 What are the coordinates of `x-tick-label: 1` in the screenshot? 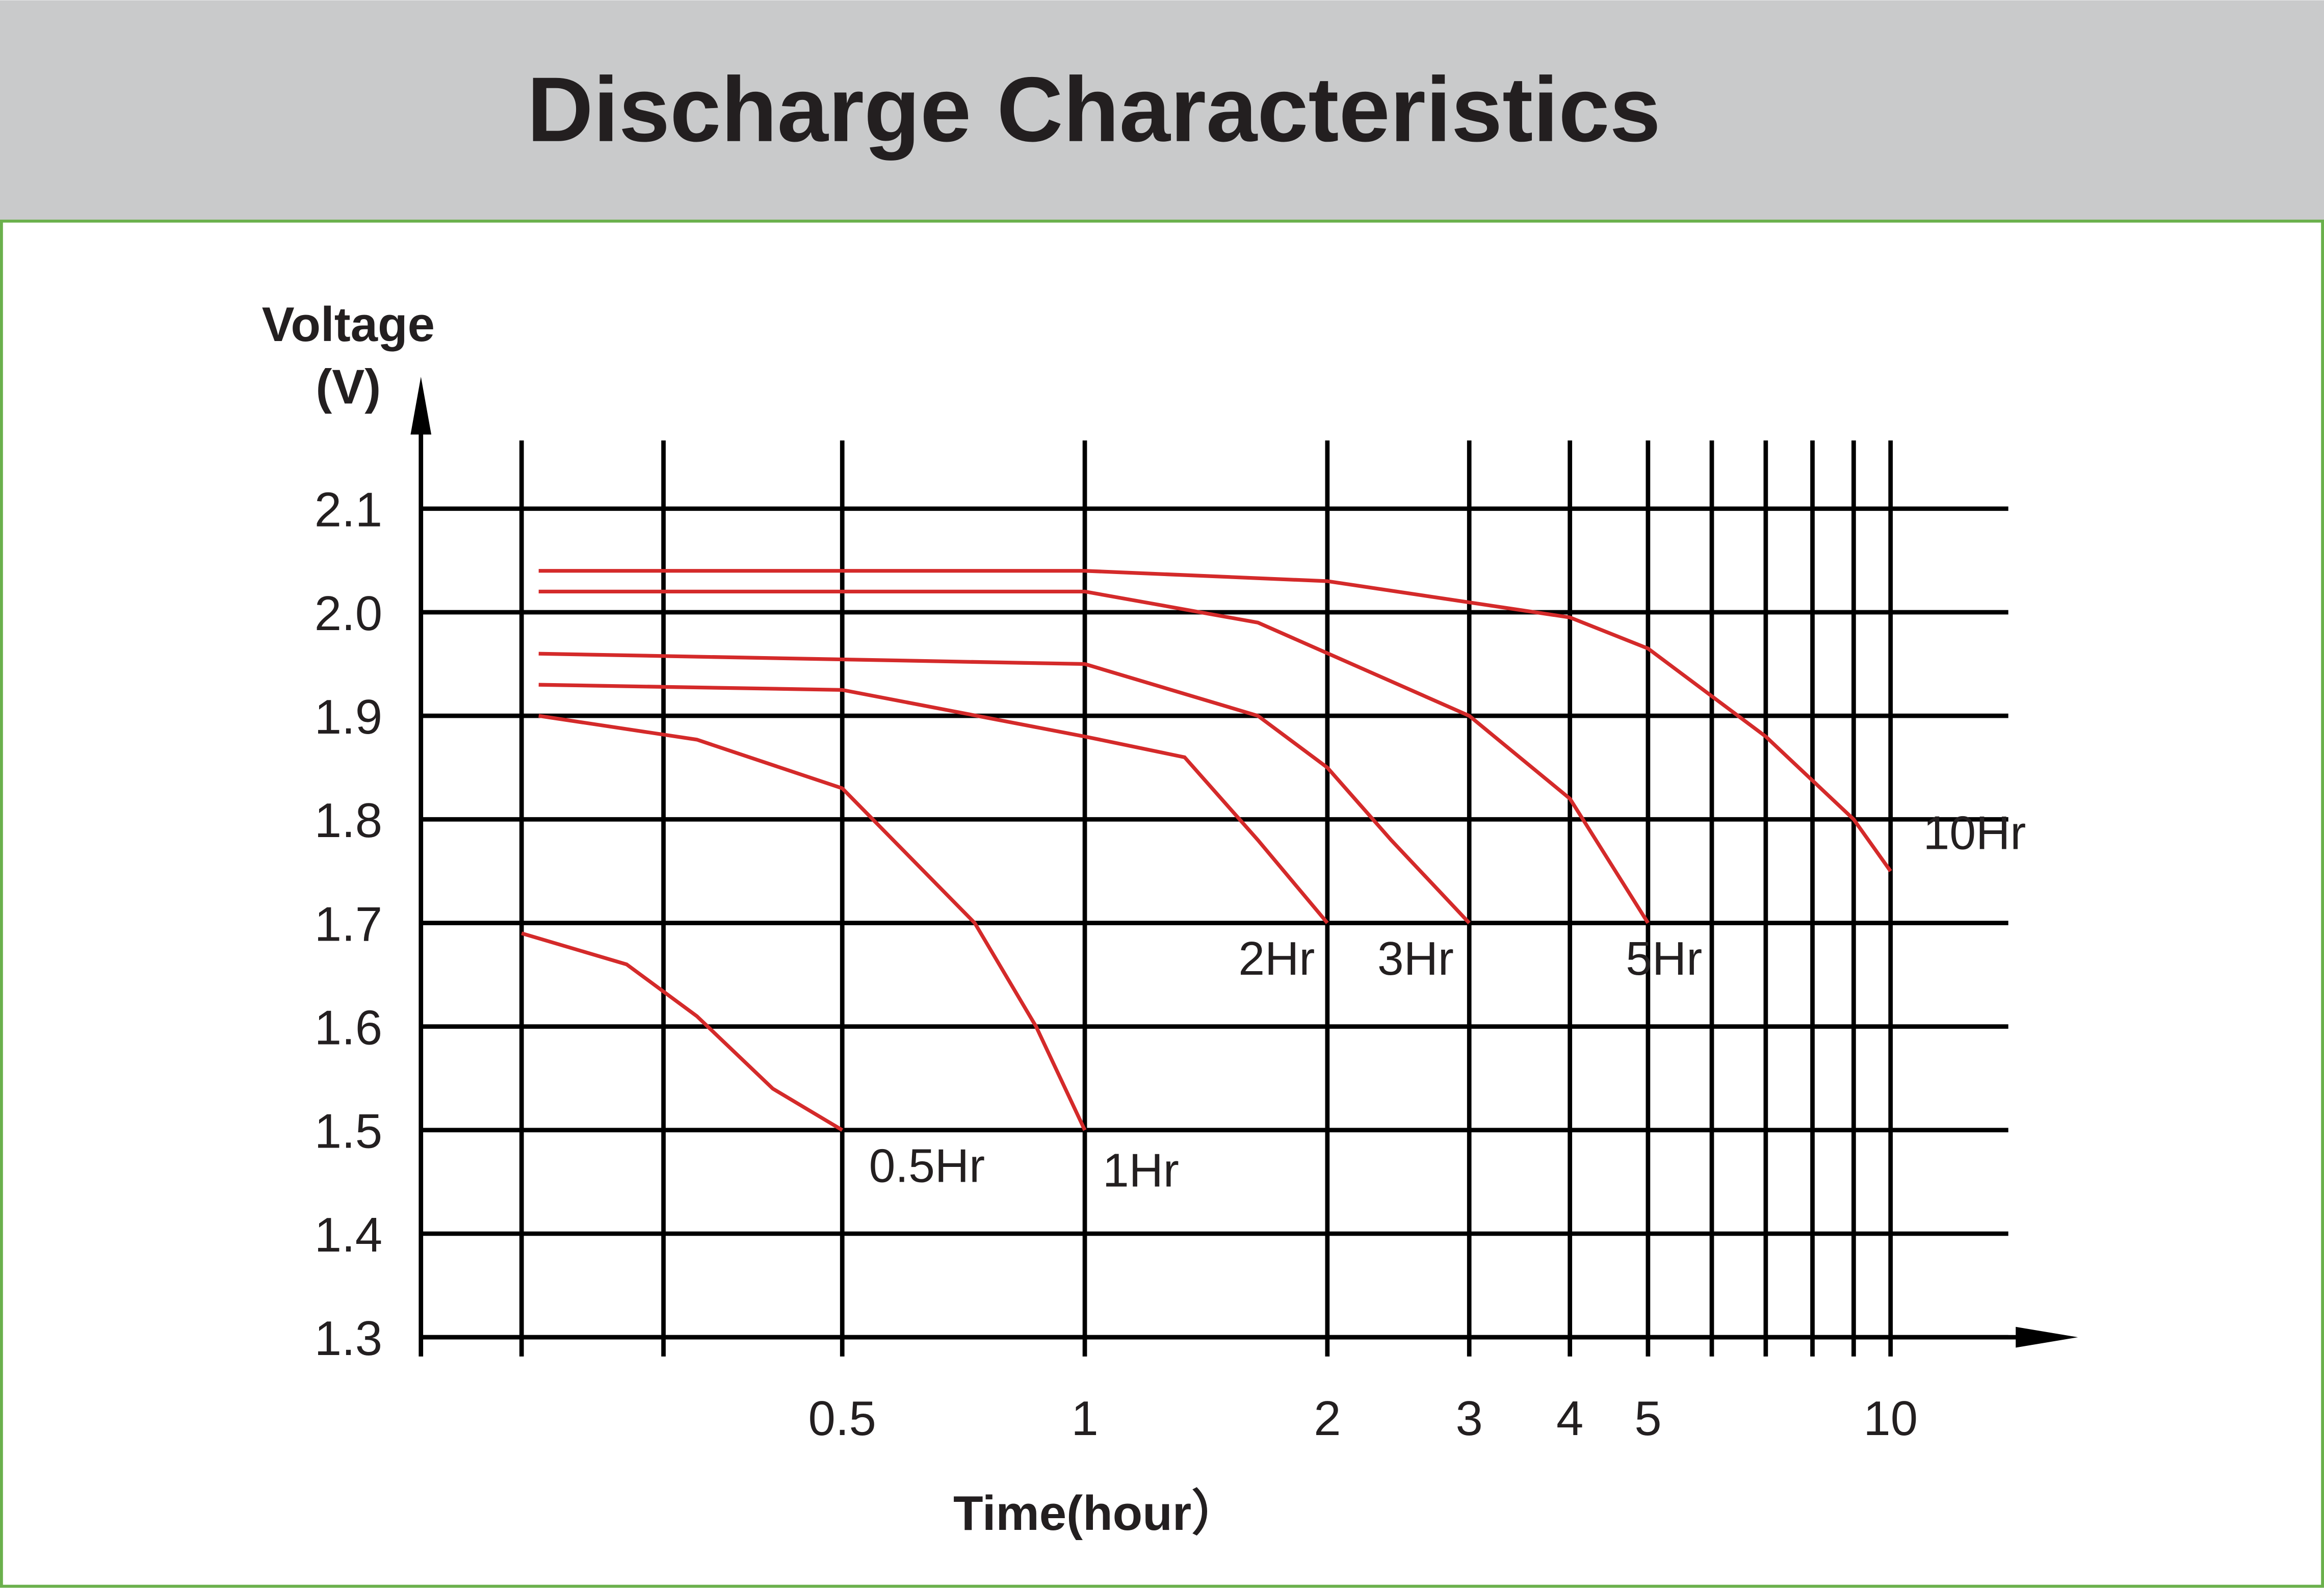 It's located at (1084, 1418).